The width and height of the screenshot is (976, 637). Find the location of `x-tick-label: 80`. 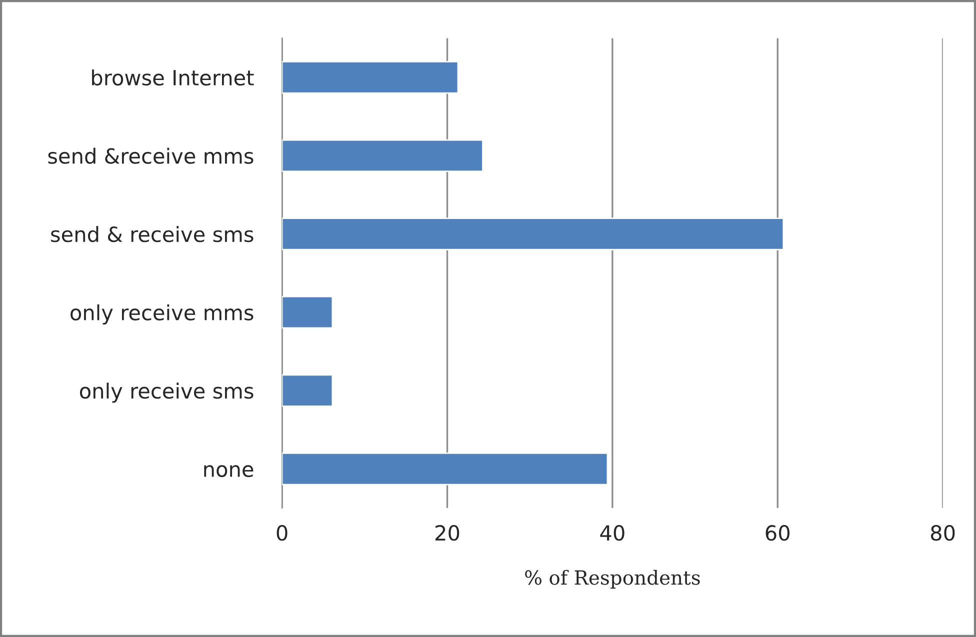

x-tick-label: 80 is located at coordinates (942, 533).